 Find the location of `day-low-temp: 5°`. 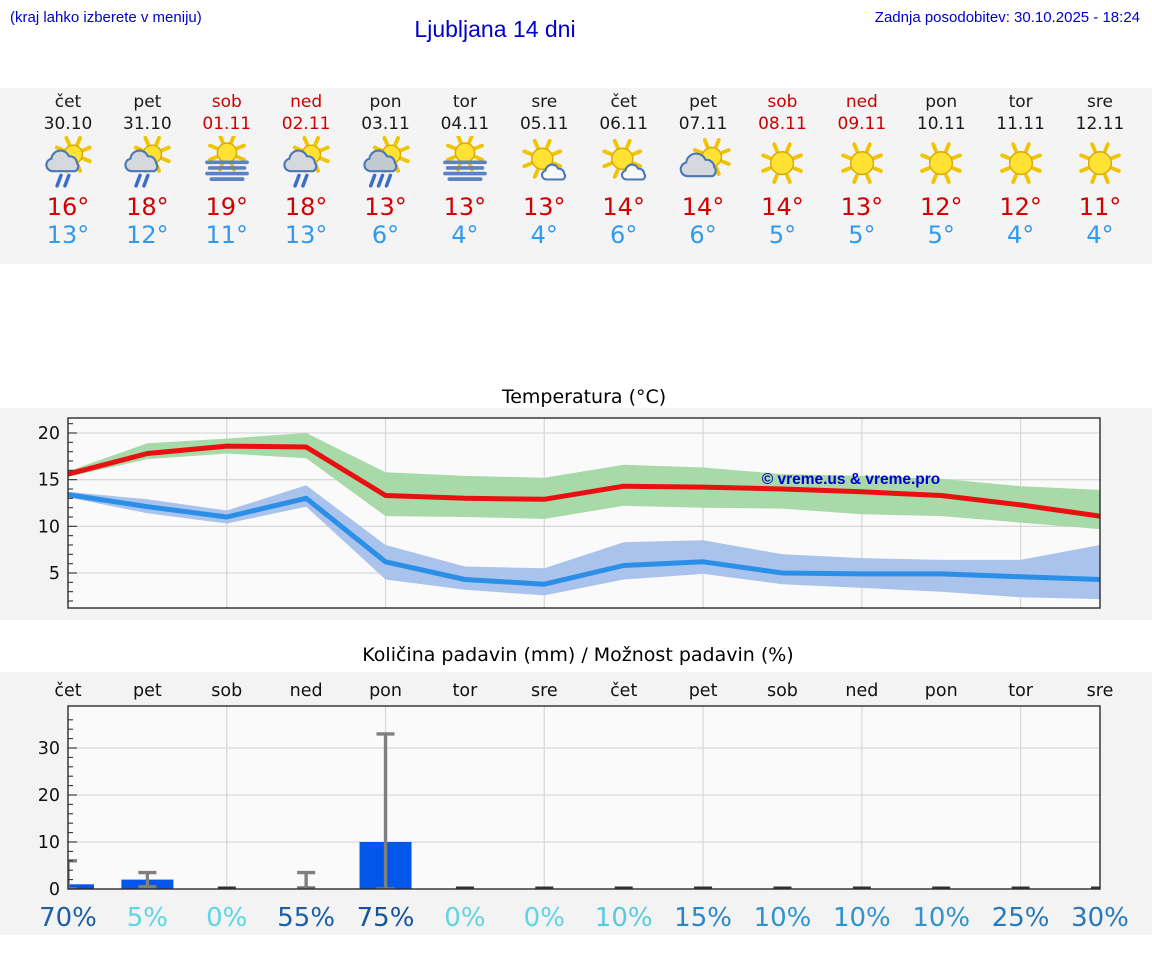

day-low-temp: 5° is located at coordinates (782, 235).